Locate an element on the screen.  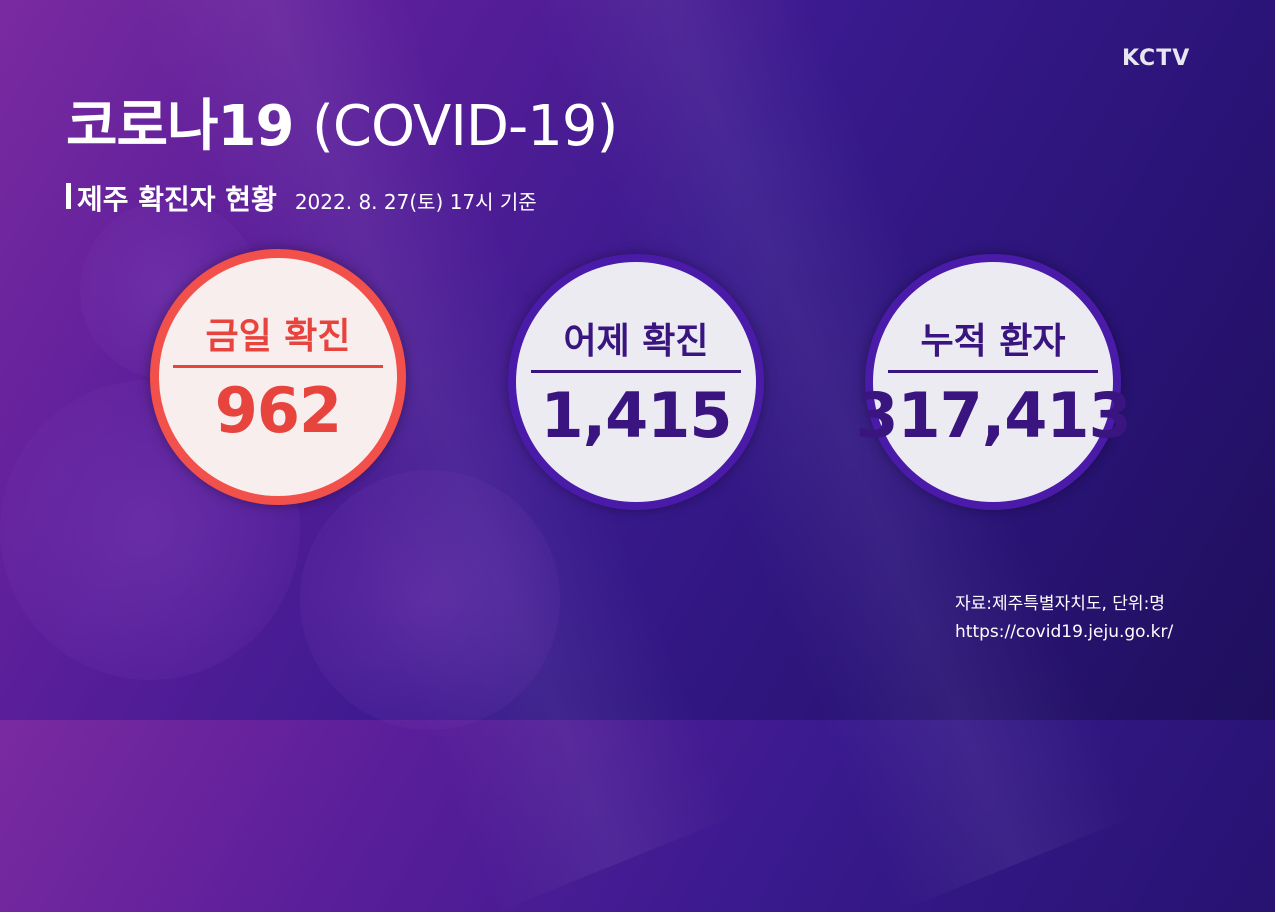
page-title: 코로나19 (COVID-19) is located at coordinates (342, 127).